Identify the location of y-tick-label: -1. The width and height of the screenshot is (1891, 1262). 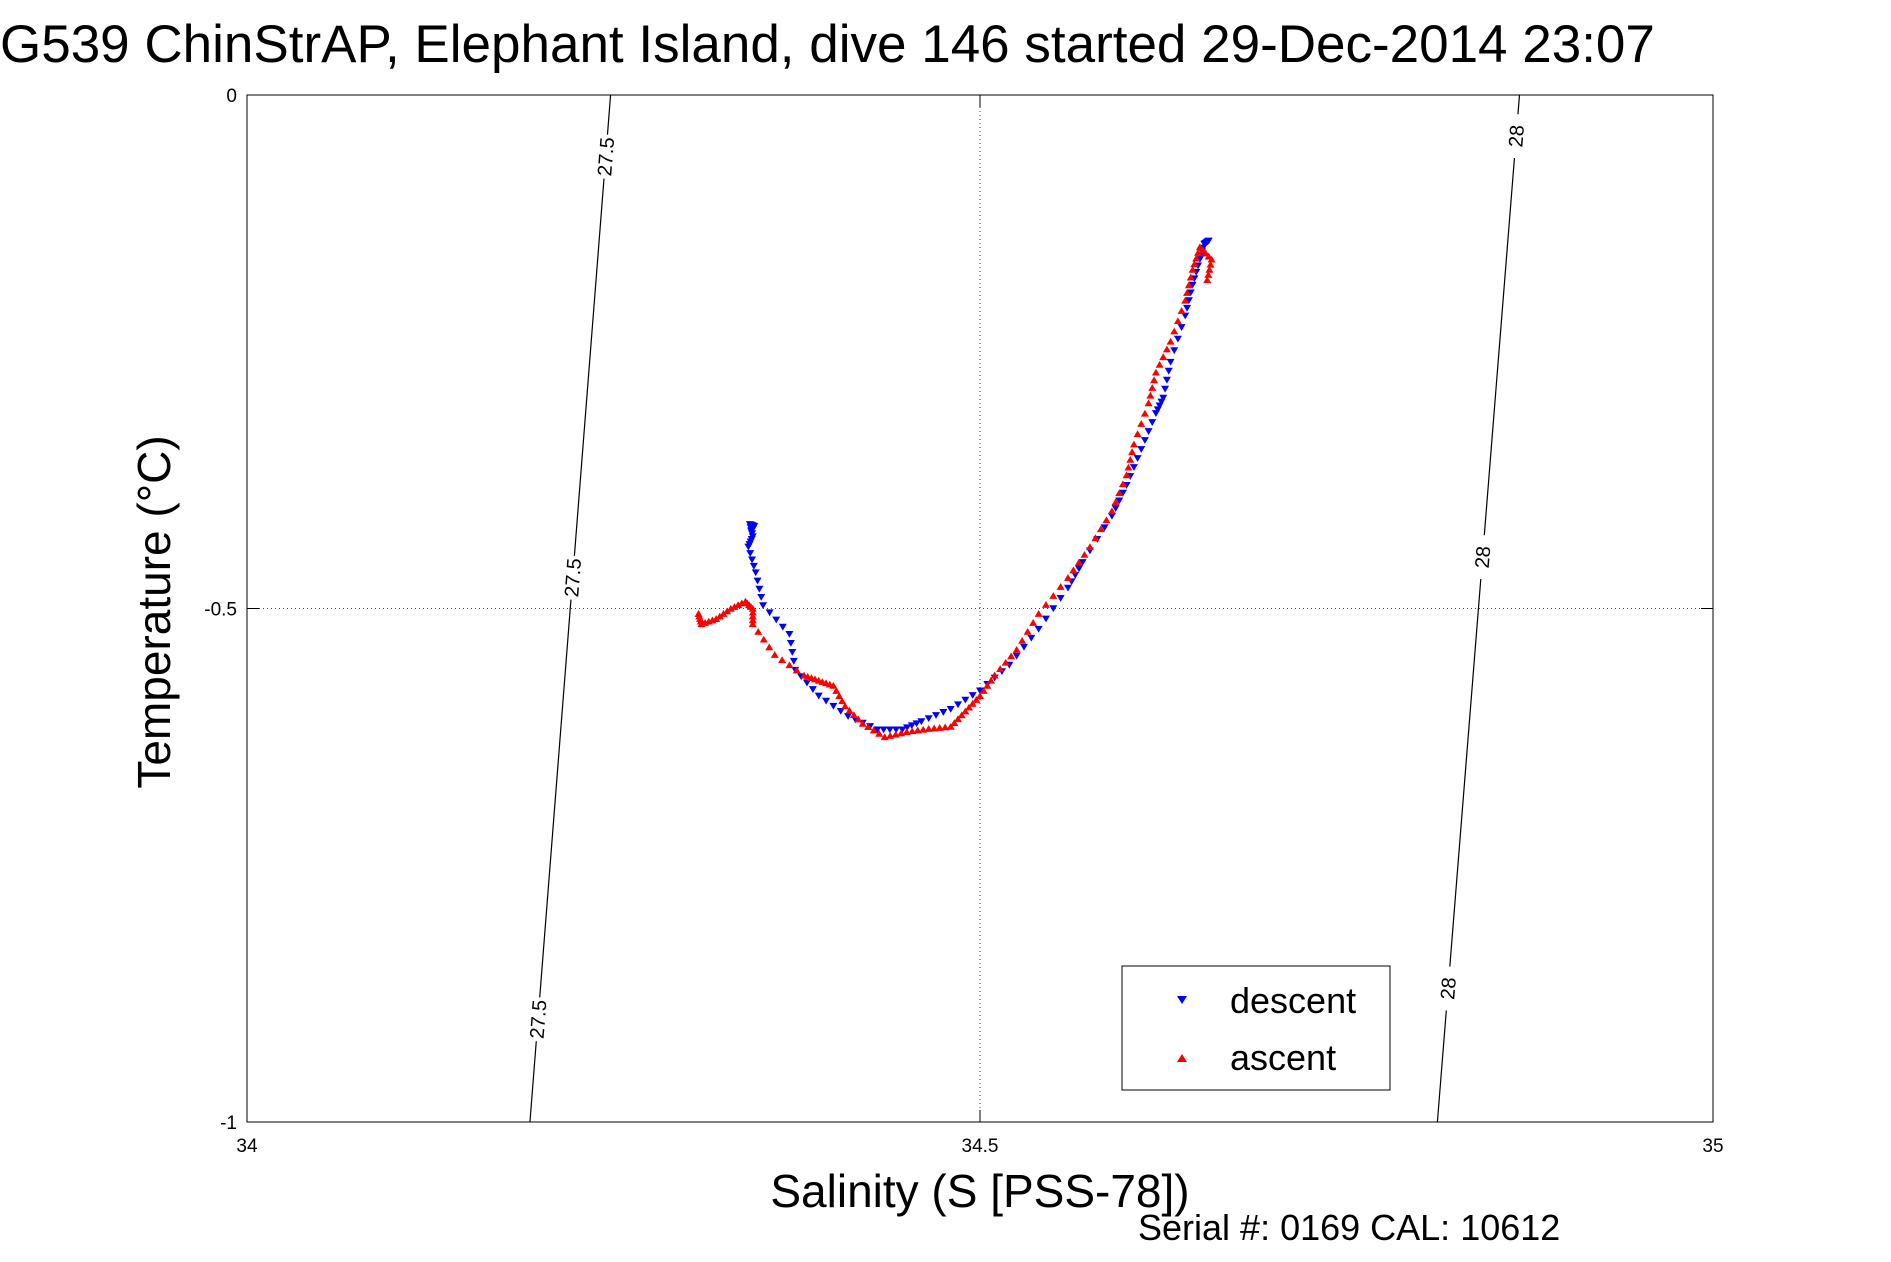
(228, 1123).